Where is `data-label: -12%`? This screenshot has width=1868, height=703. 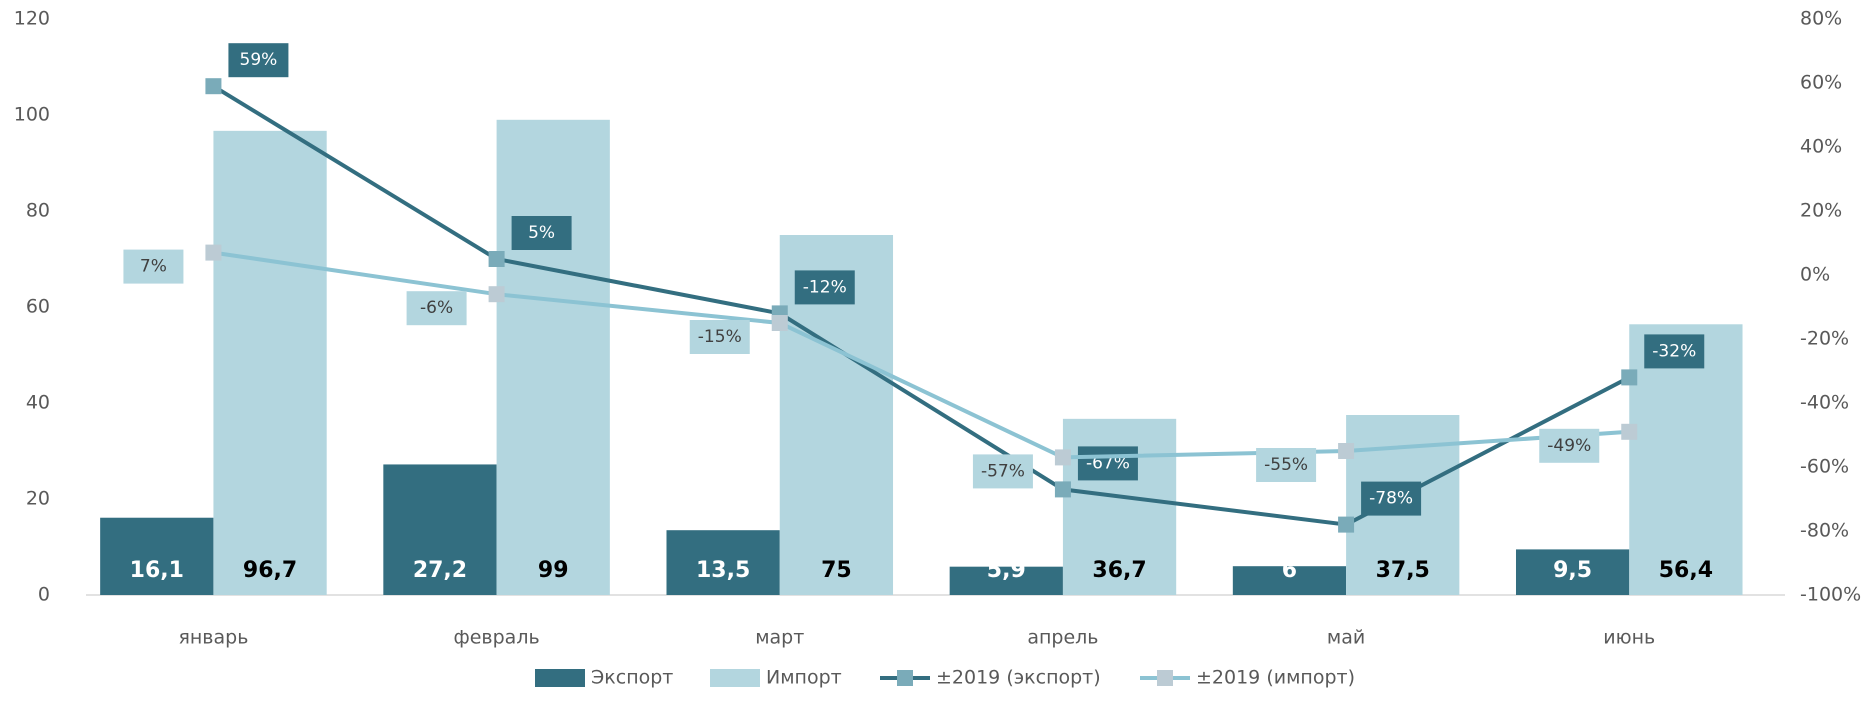
data-label: -12% is located at coordinates (825, 287).